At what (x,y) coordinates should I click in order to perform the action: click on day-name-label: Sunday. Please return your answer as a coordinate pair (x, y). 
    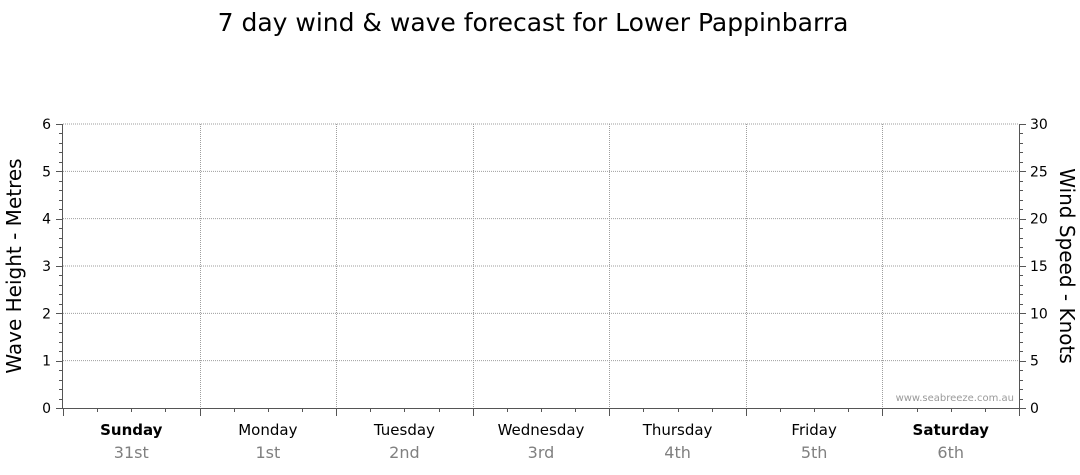
    Looking at the image, I should click on (131, 430).